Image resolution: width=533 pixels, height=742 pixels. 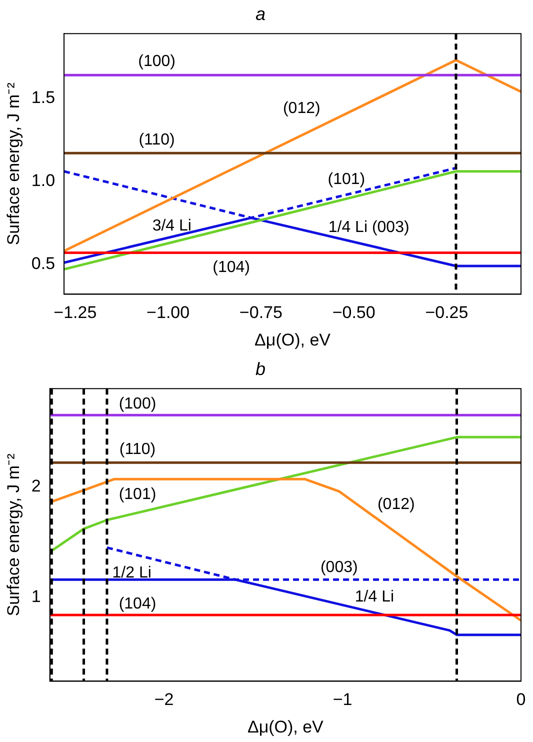 What do you see at coordinates (521, 700) in the screenshot?
I see `x-tick-label: 0` at bounding box center [521, 700].